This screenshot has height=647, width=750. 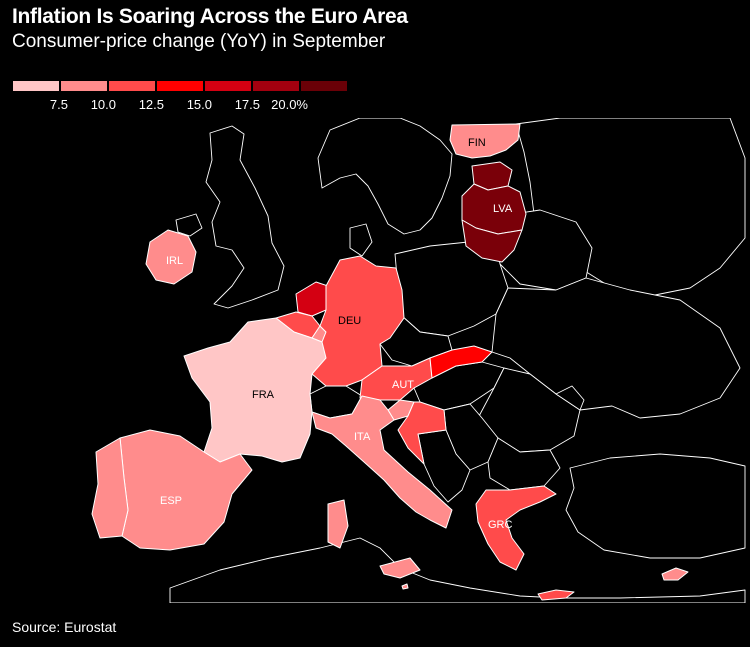 I want to click on country-mlt, so click(x=405, y=586).